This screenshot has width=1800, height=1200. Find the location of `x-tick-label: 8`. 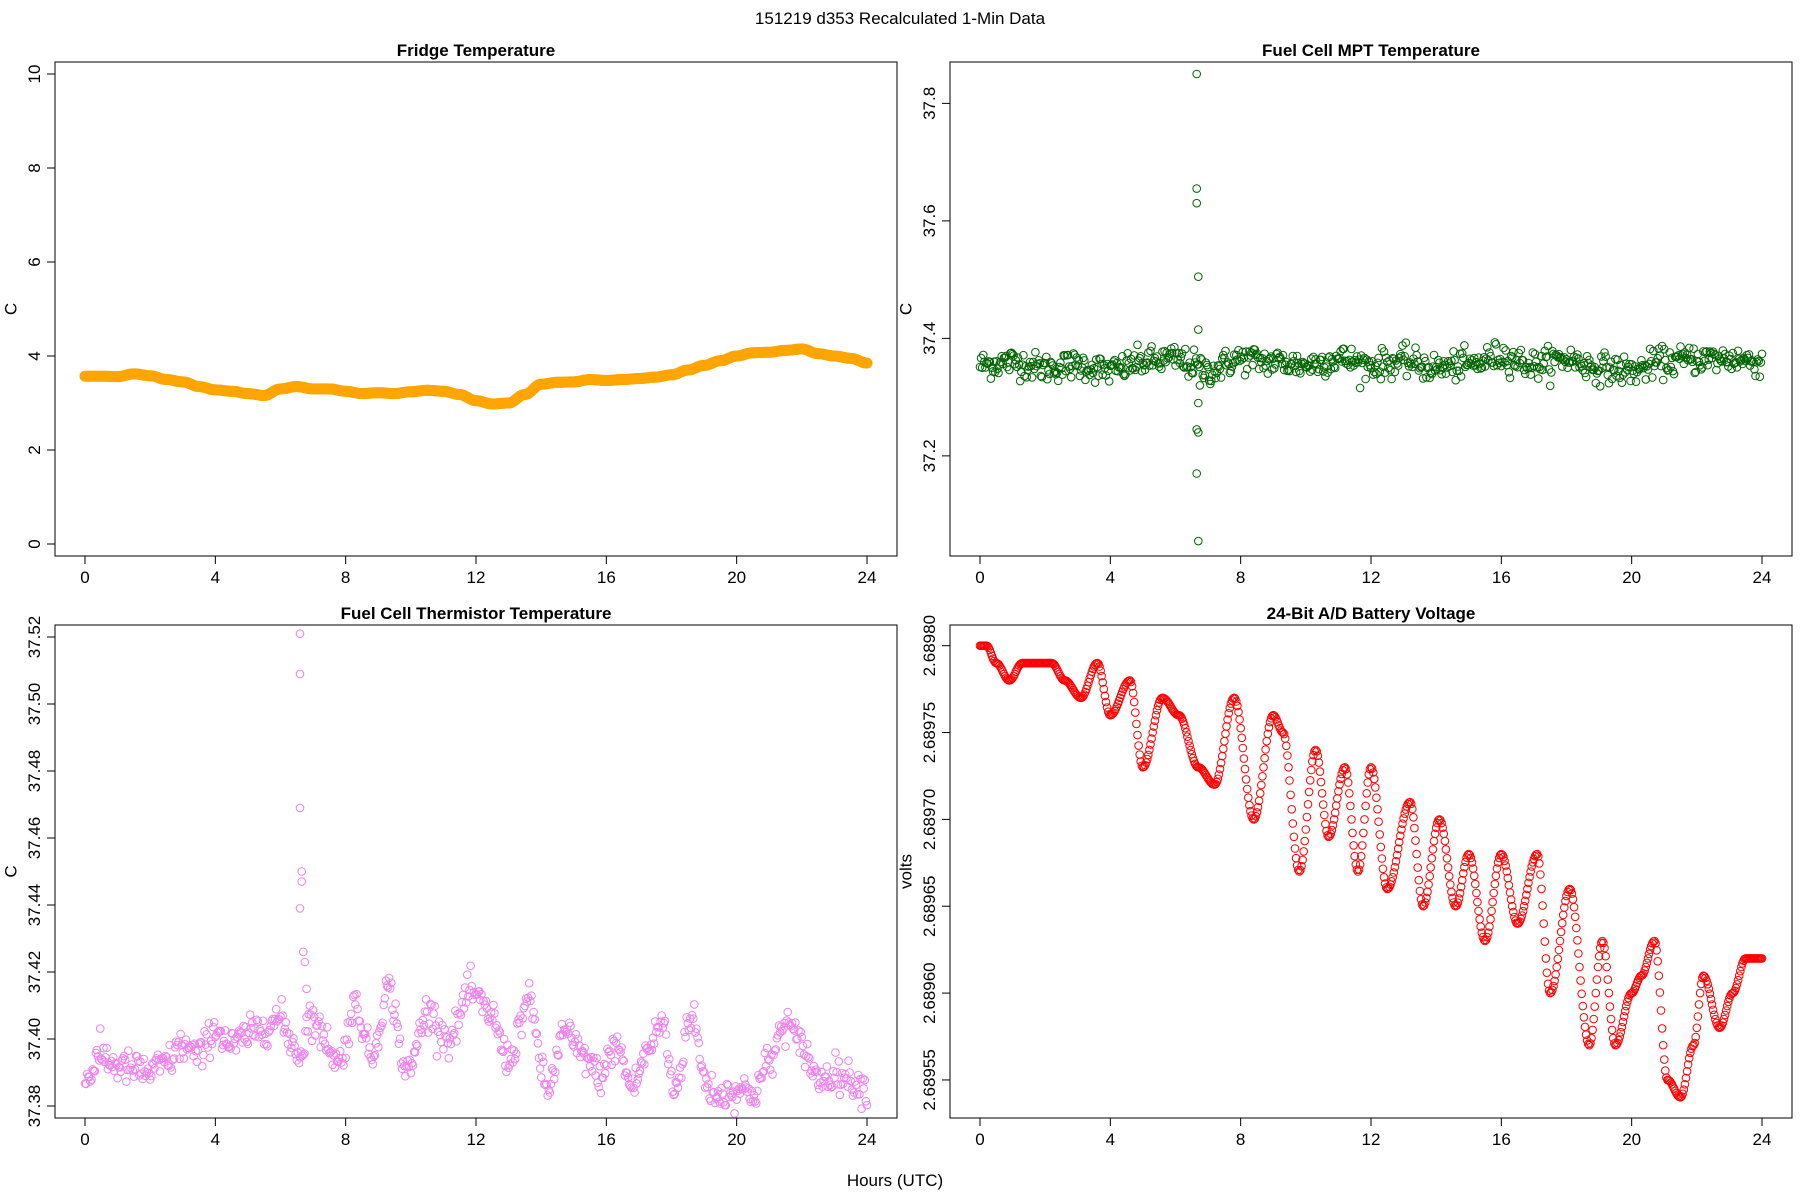

x-tick-label: 8 is located at coordinates (1240, 577).